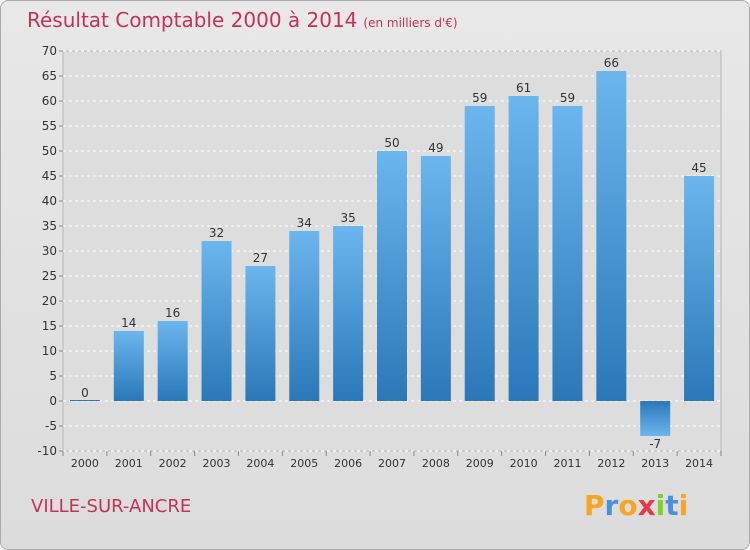 The width and height of the screenshot is (750, 550). I want to click on x-tick-label: 2003, so click(217, 463).